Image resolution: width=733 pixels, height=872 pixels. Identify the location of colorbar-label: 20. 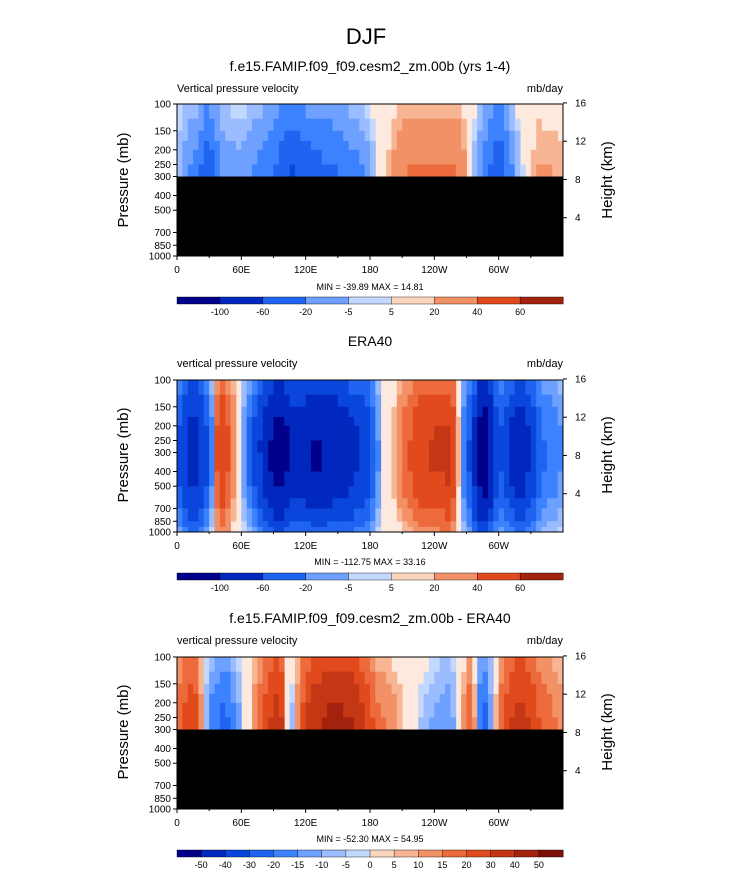
(434, 588).